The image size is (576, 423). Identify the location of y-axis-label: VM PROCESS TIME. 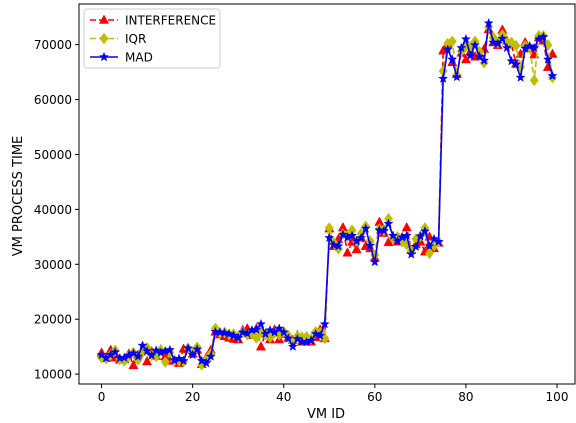
(18, 196).